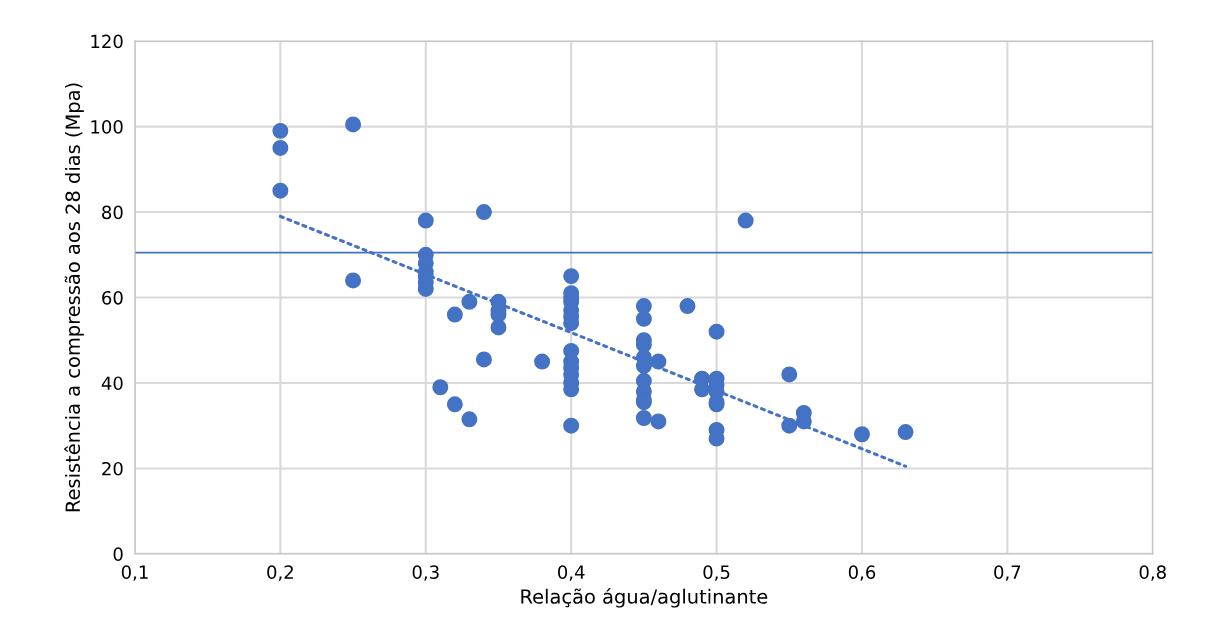  Describe the element at coordinates (425, 573) in the screenshot. I see `x-tick-label: 0,3` at that location.